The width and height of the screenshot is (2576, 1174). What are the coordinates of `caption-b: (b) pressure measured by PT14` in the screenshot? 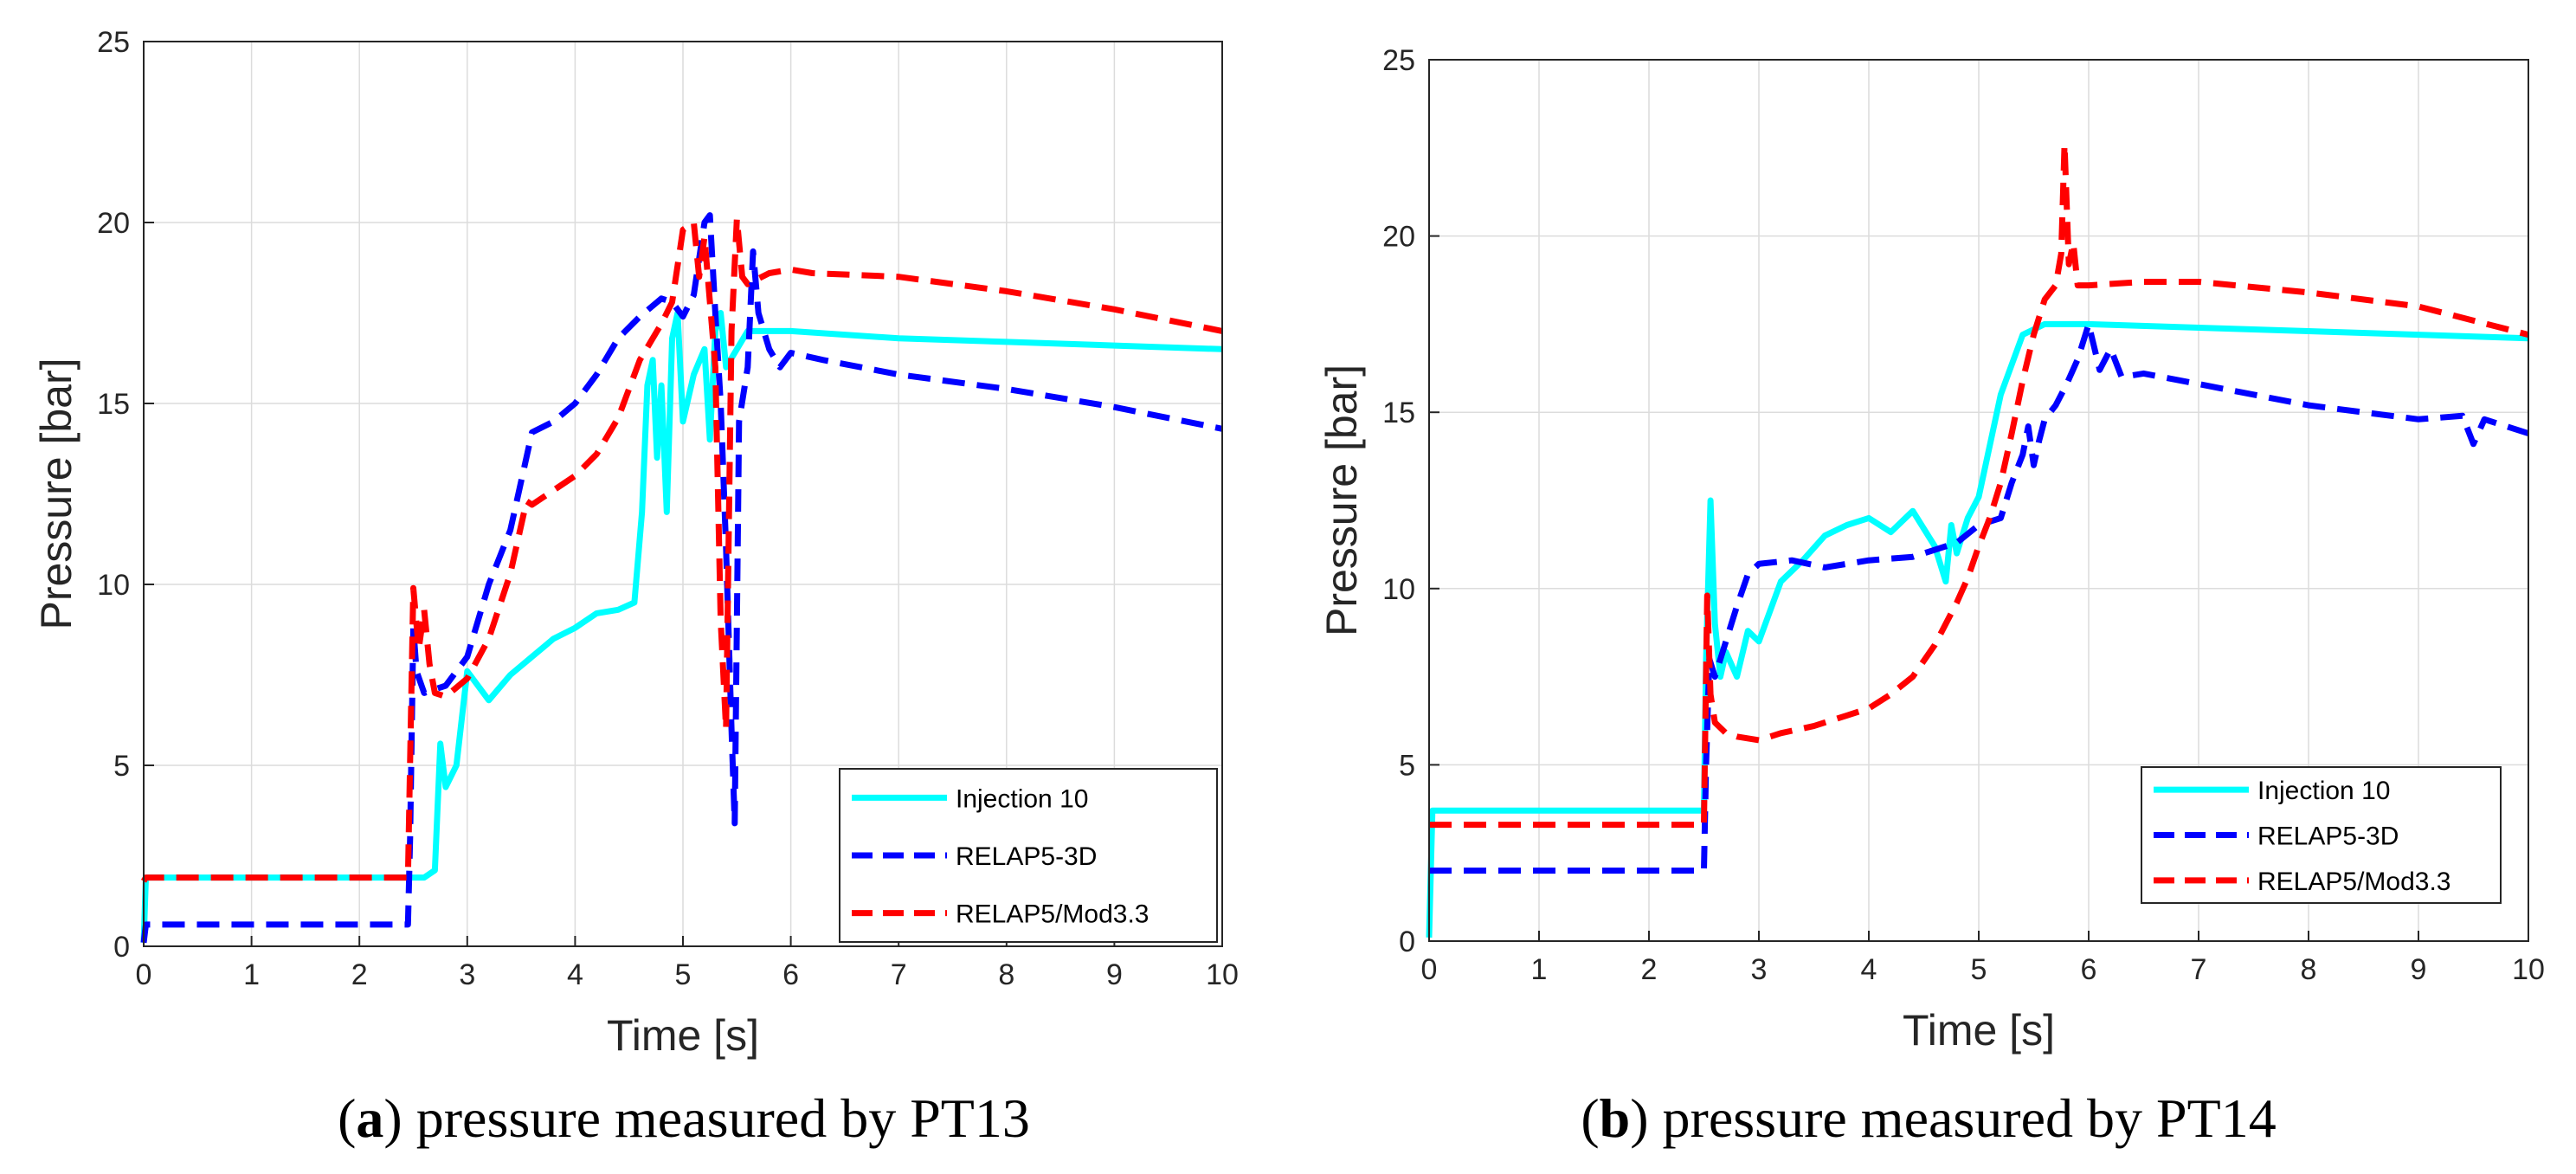 It's located at (1929, 1118).